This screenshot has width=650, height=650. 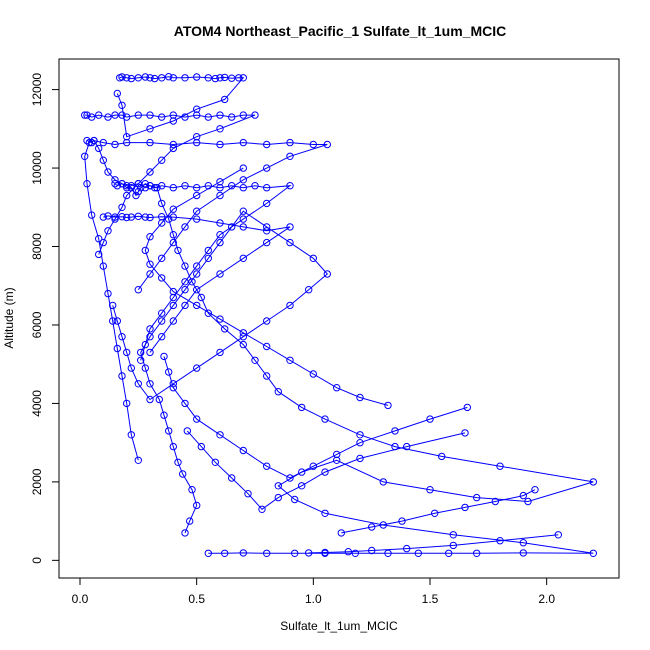 I want to click on y-tick-label: 0, so click(x=37, y=560).